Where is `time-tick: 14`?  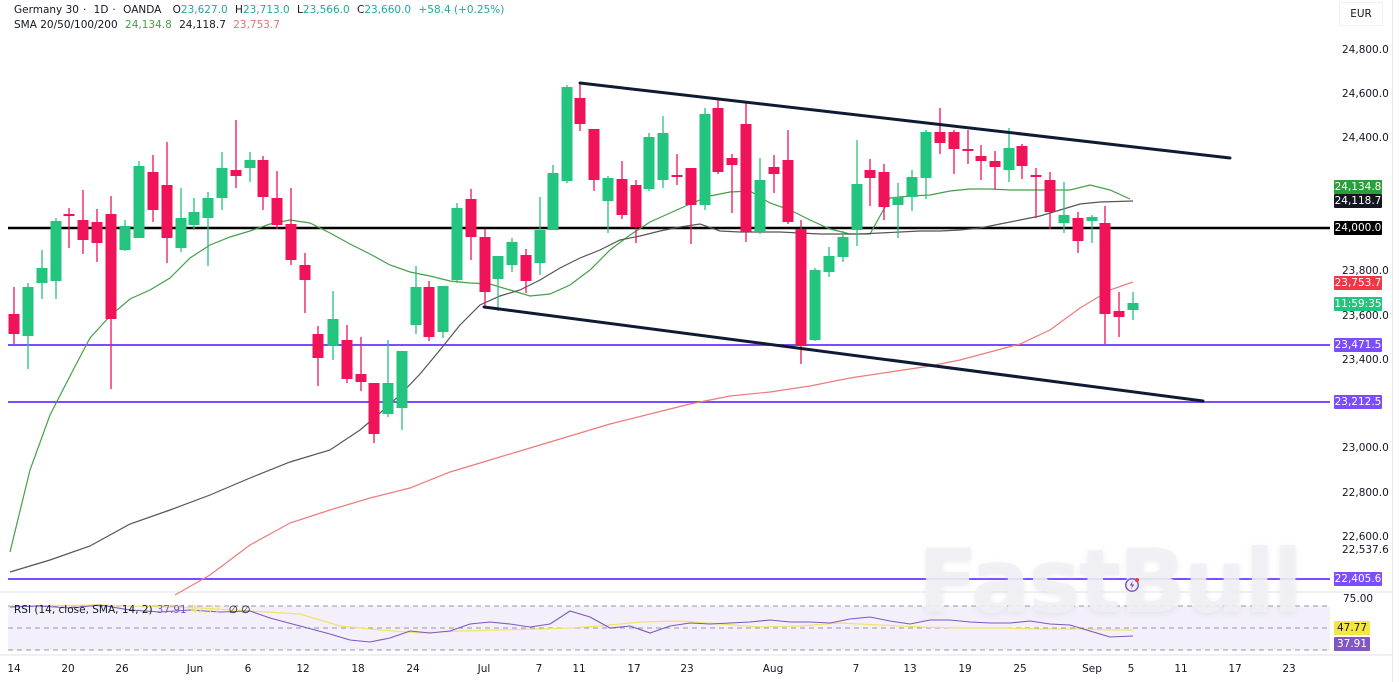 time-tick: 14 is located at coordinates (14, 669).